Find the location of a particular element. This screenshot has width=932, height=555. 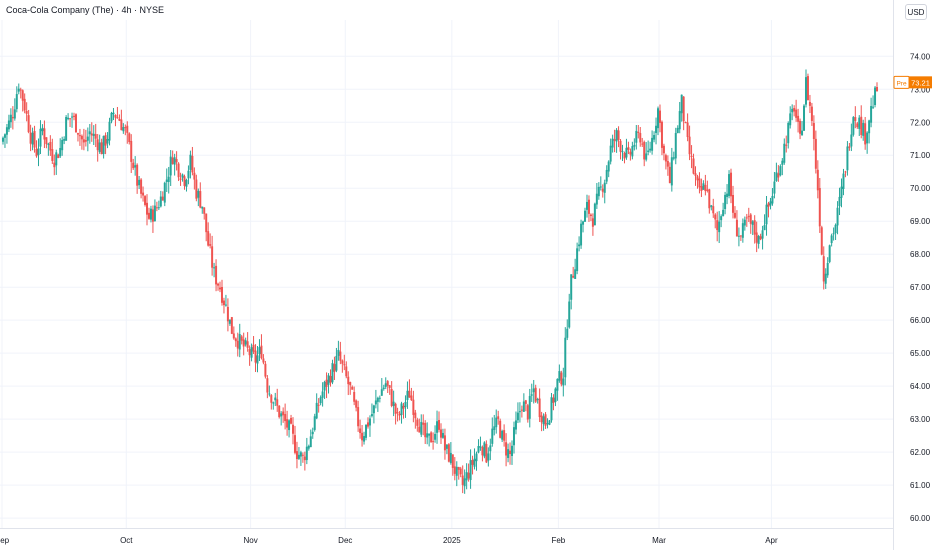

y-tick-label: 72.00 is located at coordinates (920, 122).